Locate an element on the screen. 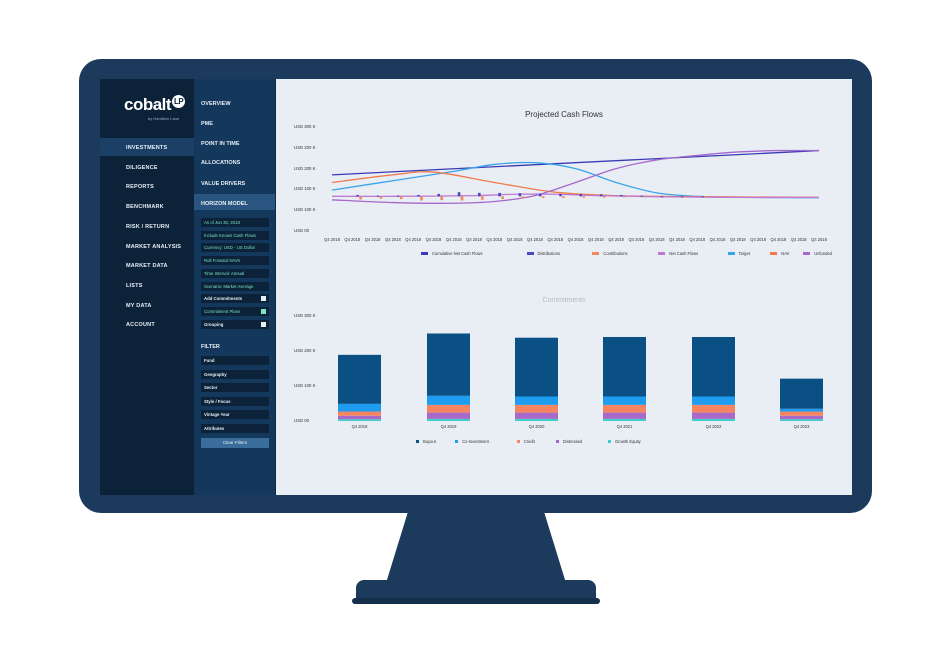  commitment-bar-distressed is located at coordinates (536, 415).